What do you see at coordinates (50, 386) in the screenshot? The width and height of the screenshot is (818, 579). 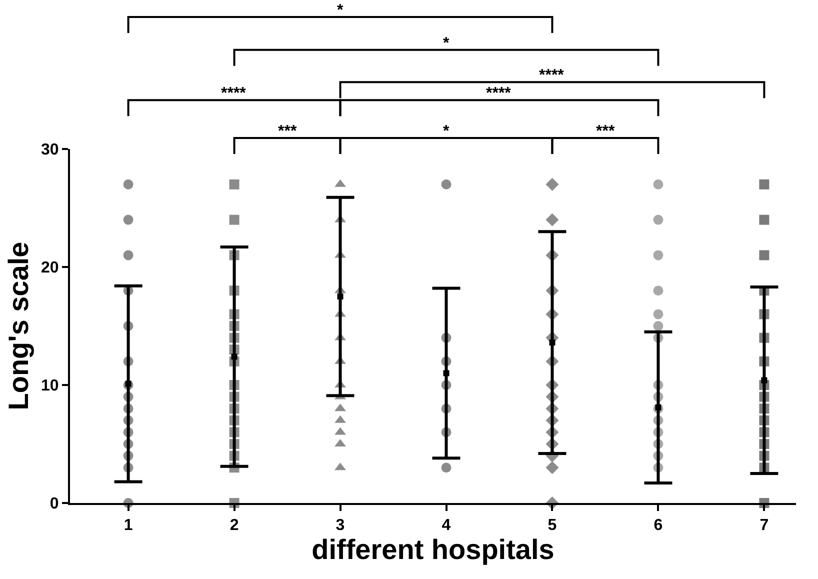 I see `y-tick-label: 10` at bounding box center [50, 386].